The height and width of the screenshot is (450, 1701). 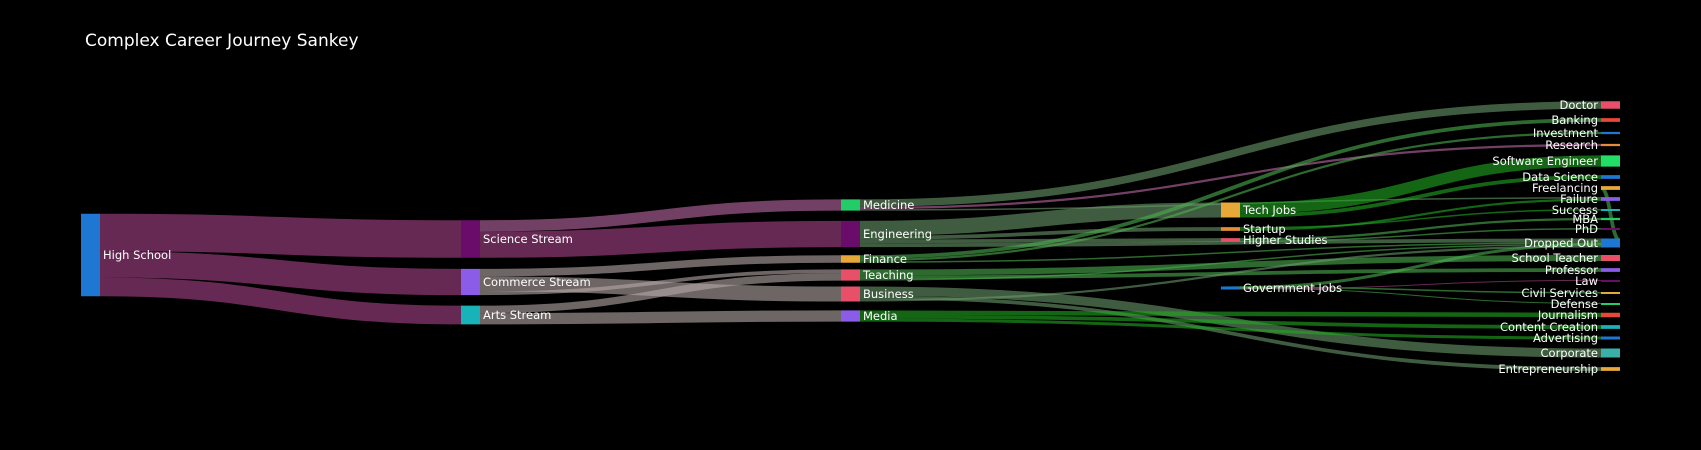 I want to click on node-professor, so click(x=1610, y=270).